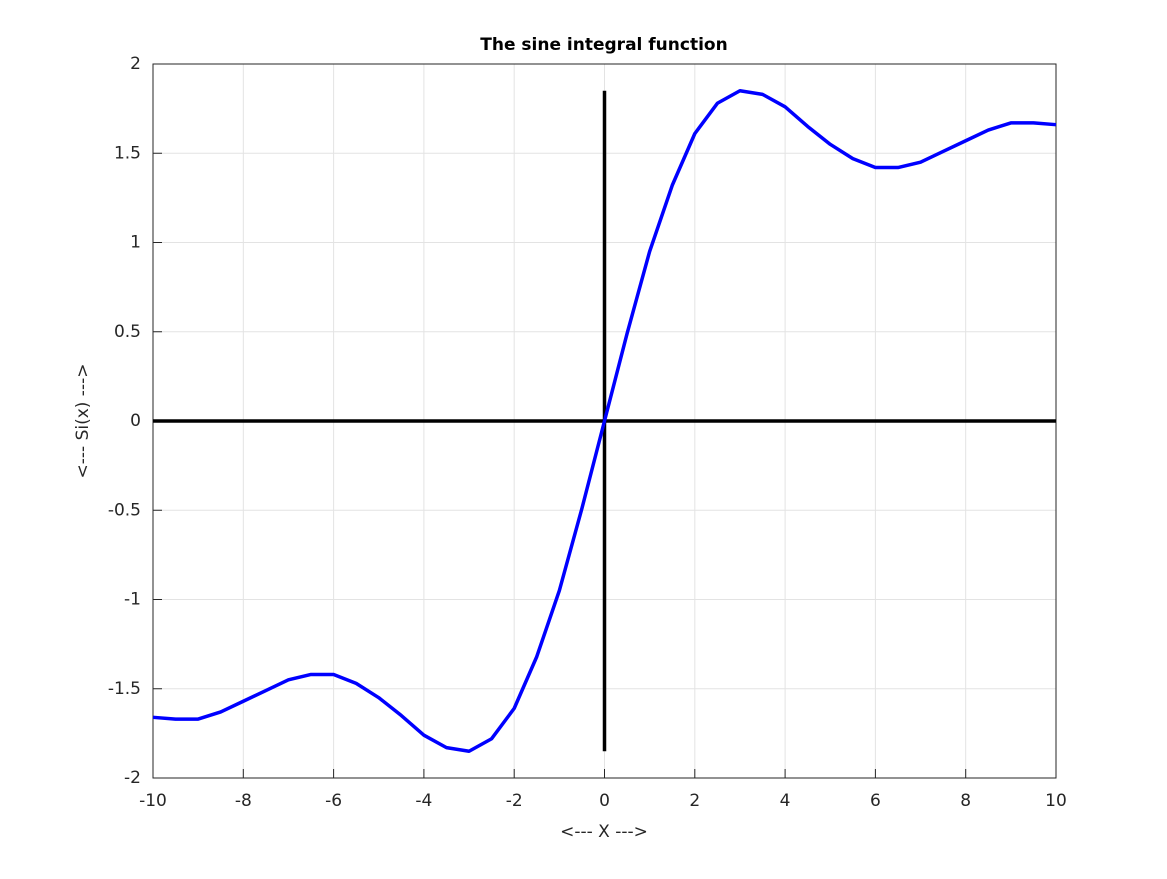  Describe the element at coordinates (423, 801) in the screenshot. I see `x-tick-label: -4` at that location.